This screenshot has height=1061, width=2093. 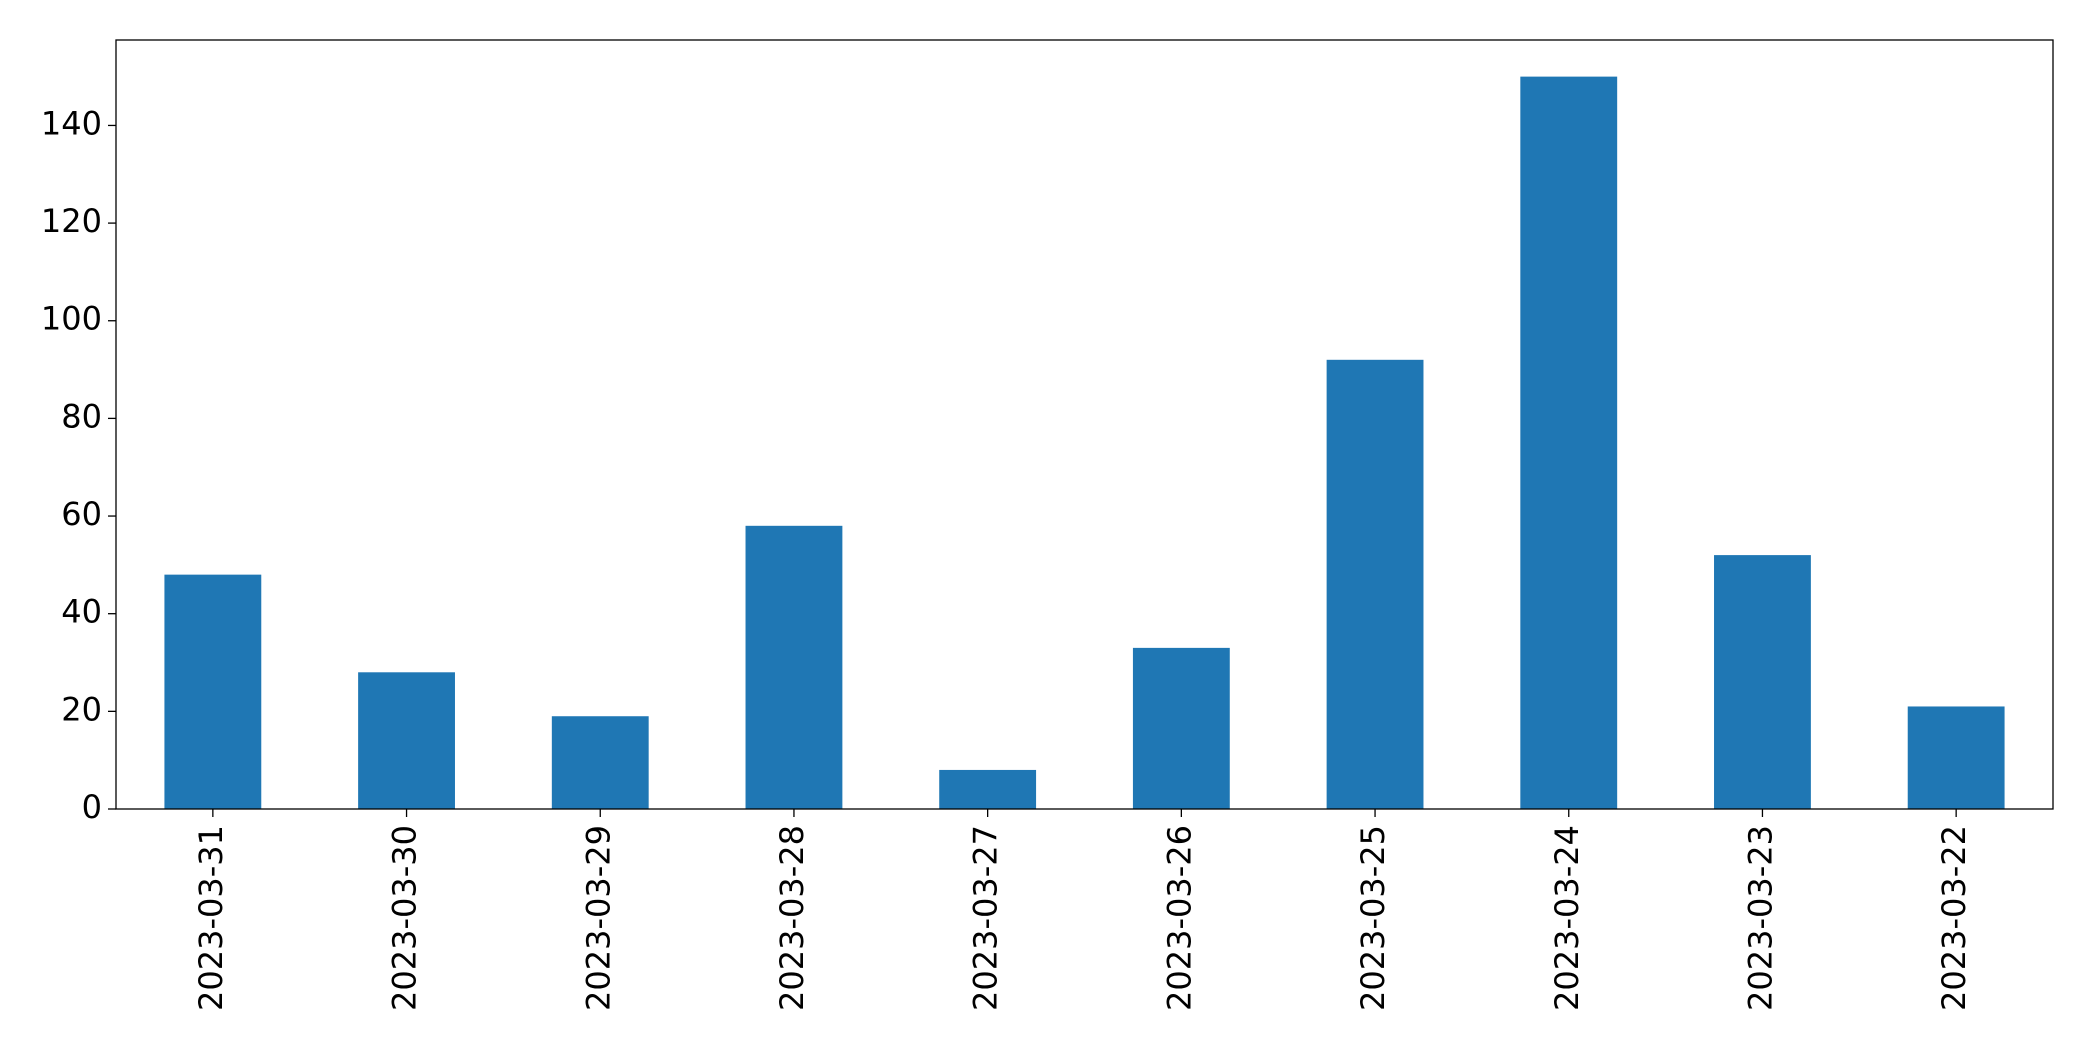 I want to click on y-tick-label: 100, so click(x=71, y=319).